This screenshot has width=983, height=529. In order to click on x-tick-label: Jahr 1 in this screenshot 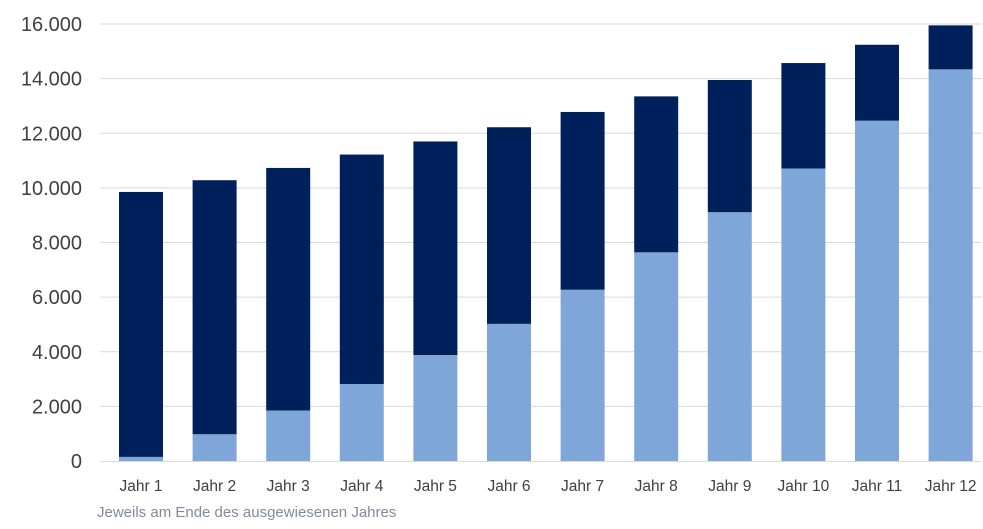, I will do `click(140, 486)`.